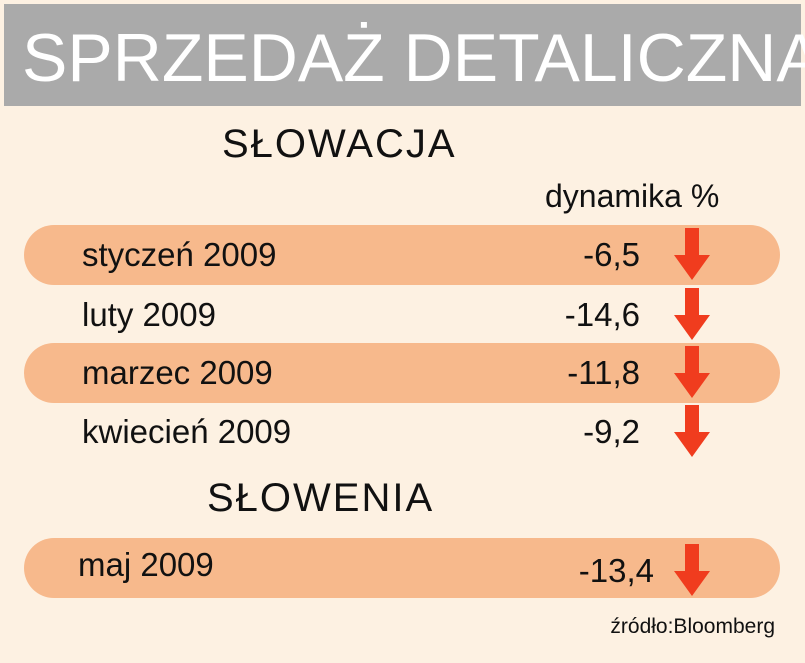 The width and height of the screenshot is (805, 663). What do you see at coordinates (402, 373) in the screenshot?
I see `table-row: marzec 2009 -11,8` at bounding box center [402, 373].